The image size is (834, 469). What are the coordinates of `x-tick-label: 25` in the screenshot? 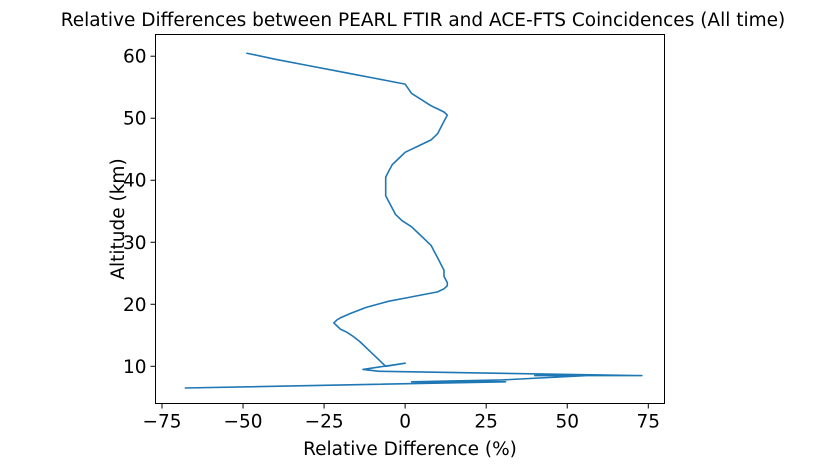 It's located at (486, 422).